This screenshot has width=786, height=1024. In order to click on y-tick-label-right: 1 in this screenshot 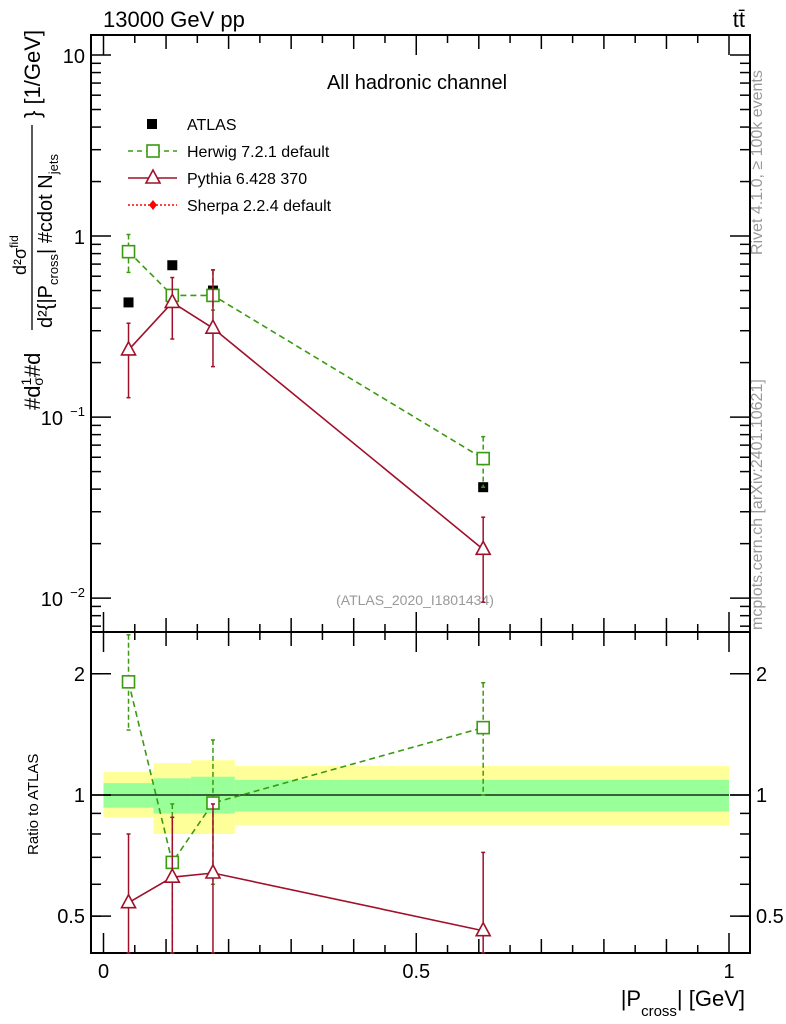, I will do `click(761, 796)`.